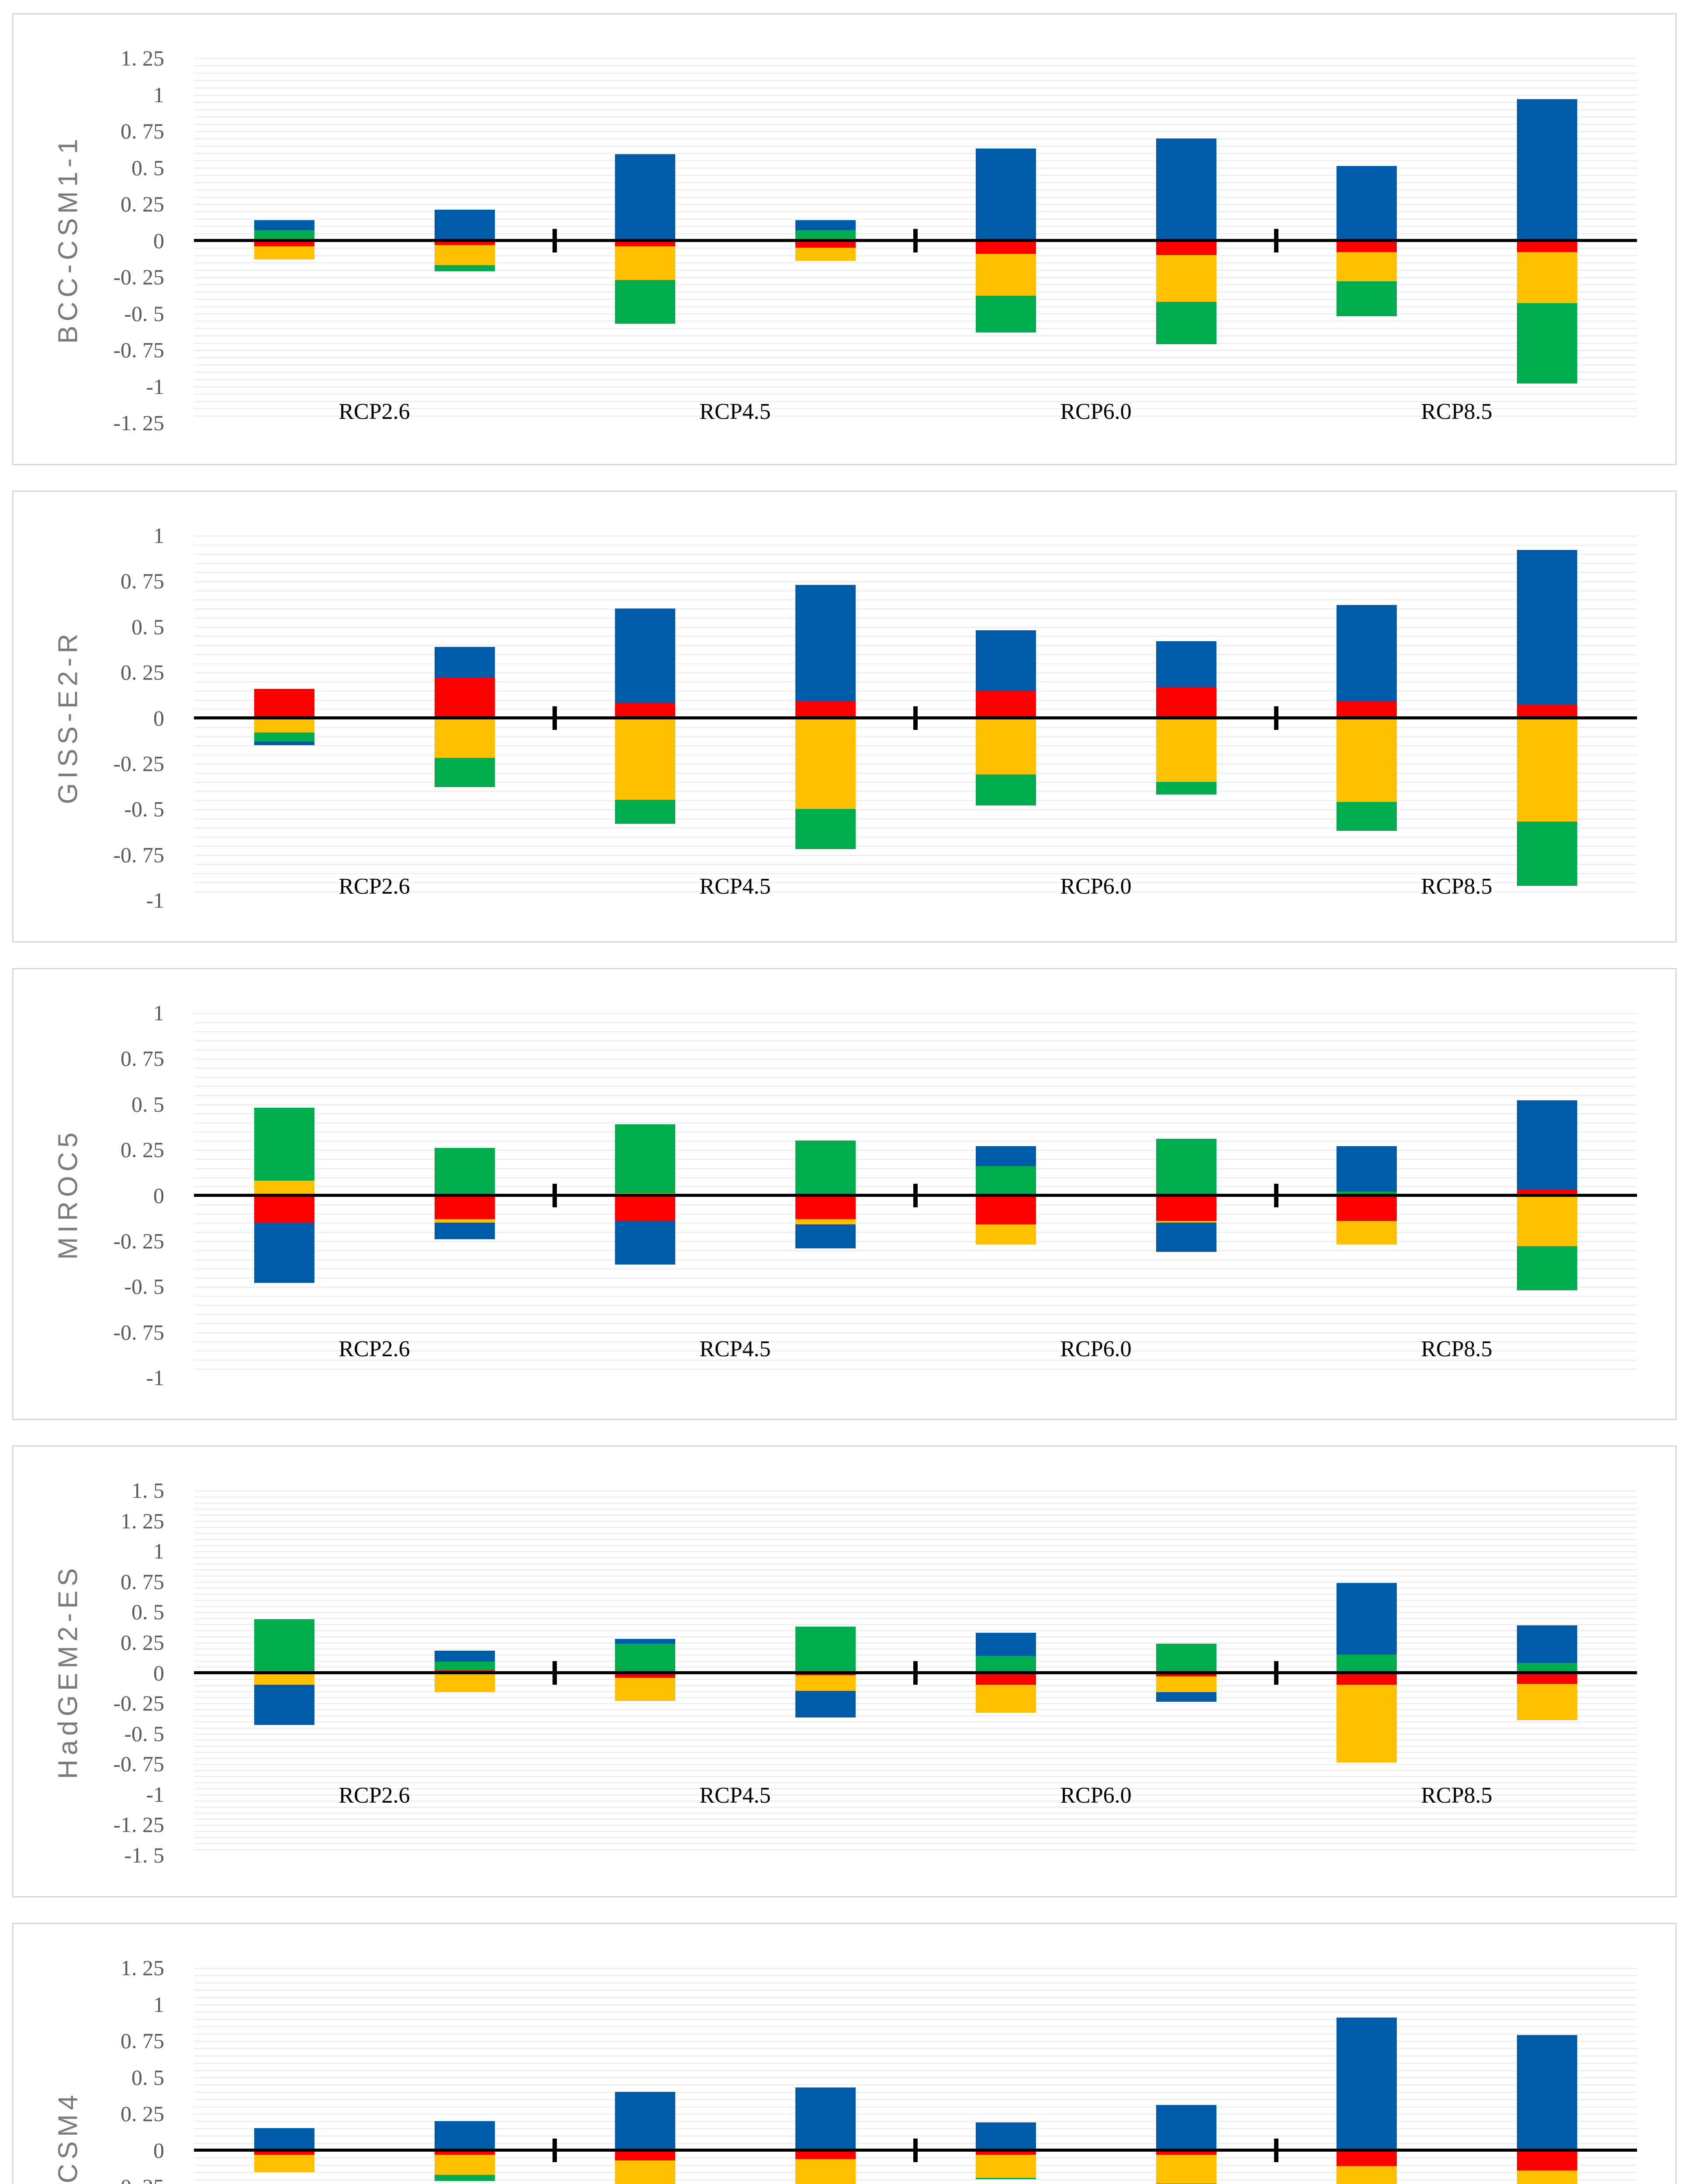  I want to click on category-label: RCP4.5, so click(735, 411).